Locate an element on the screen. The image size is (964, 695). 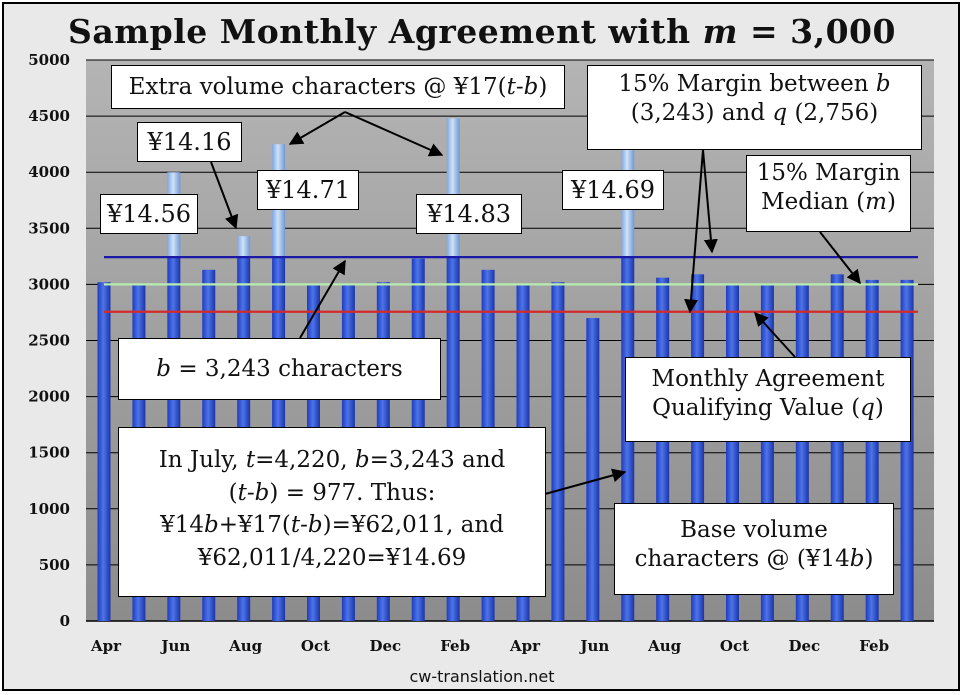
y-tick-label: 3000 is located at coordinates (49, 284).